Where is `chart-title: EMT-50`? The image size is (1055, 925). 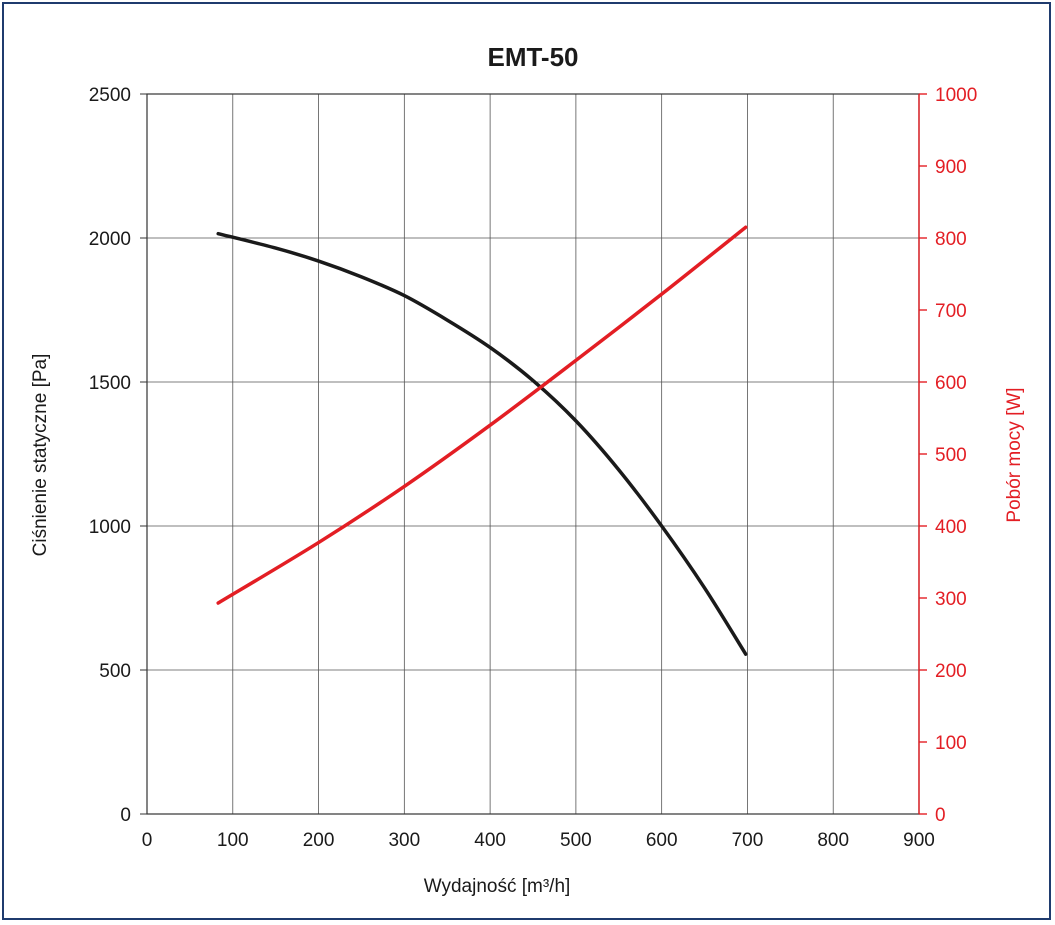 chart-title: EMT-50 is located at coordinates (532, 57).